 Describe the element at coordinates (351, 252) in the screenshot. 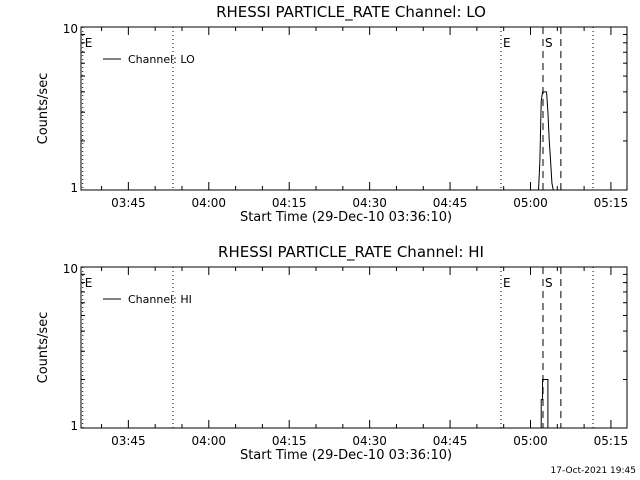

I see `chart-title: RHESSI PARTICLE_RATE Channel: HI` at that location.